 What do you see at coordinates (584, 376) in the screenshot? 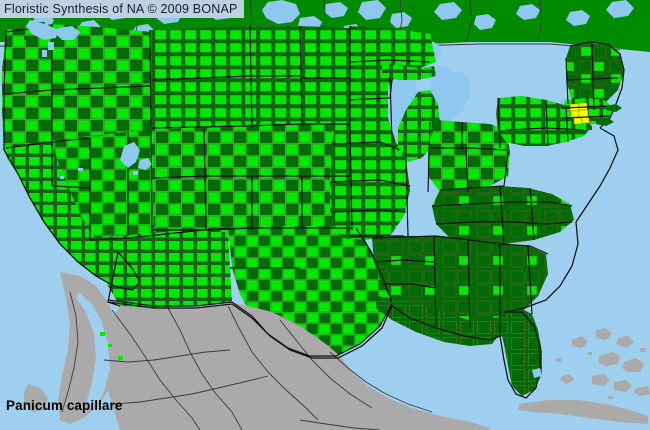
I see `region-caribbean` at bounding box center [584, 376].